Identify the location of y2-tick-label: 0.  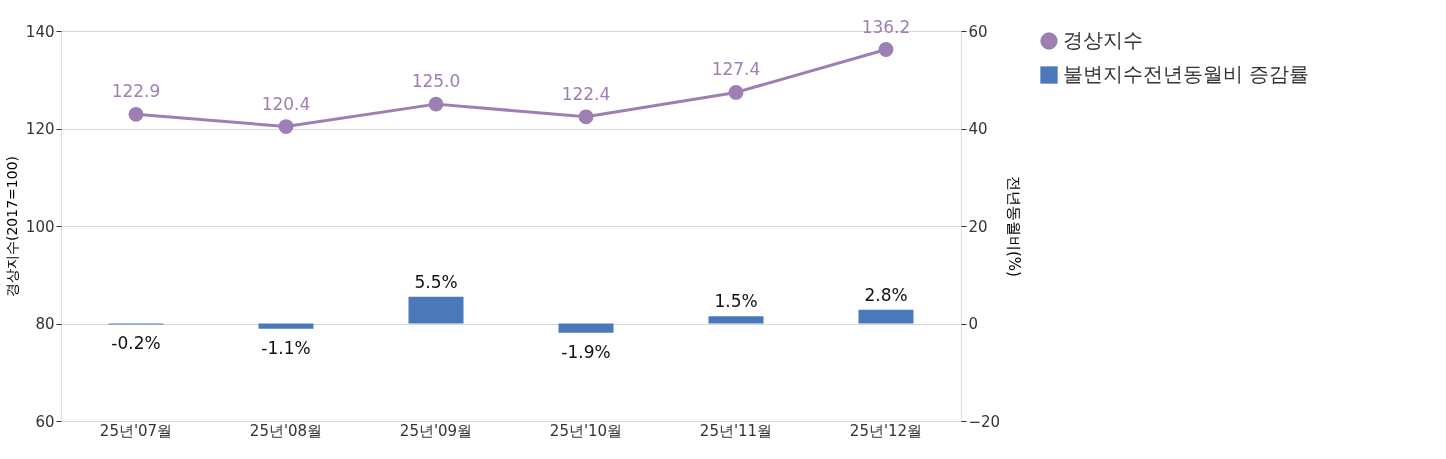
(973, 324).